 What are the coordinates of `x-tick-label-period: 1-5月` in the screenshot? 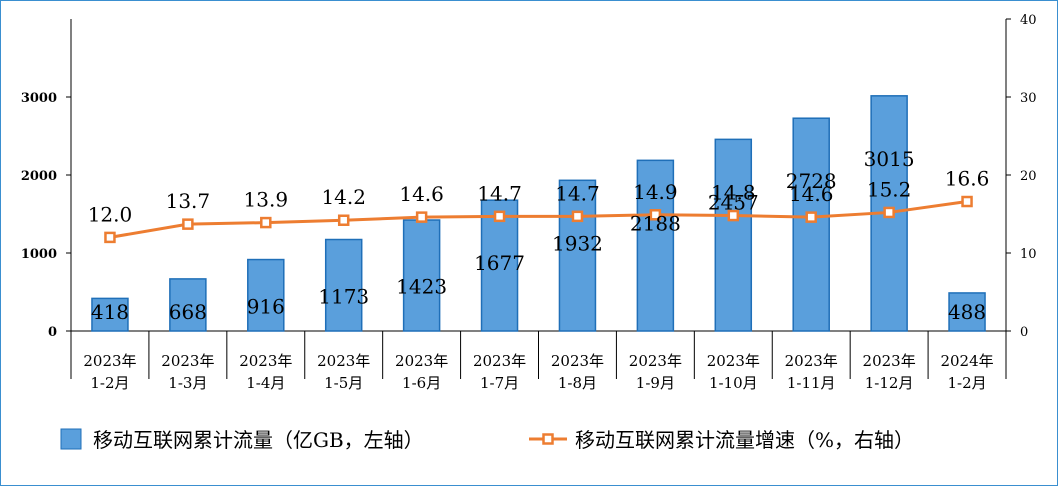 It's located at (343, 383).